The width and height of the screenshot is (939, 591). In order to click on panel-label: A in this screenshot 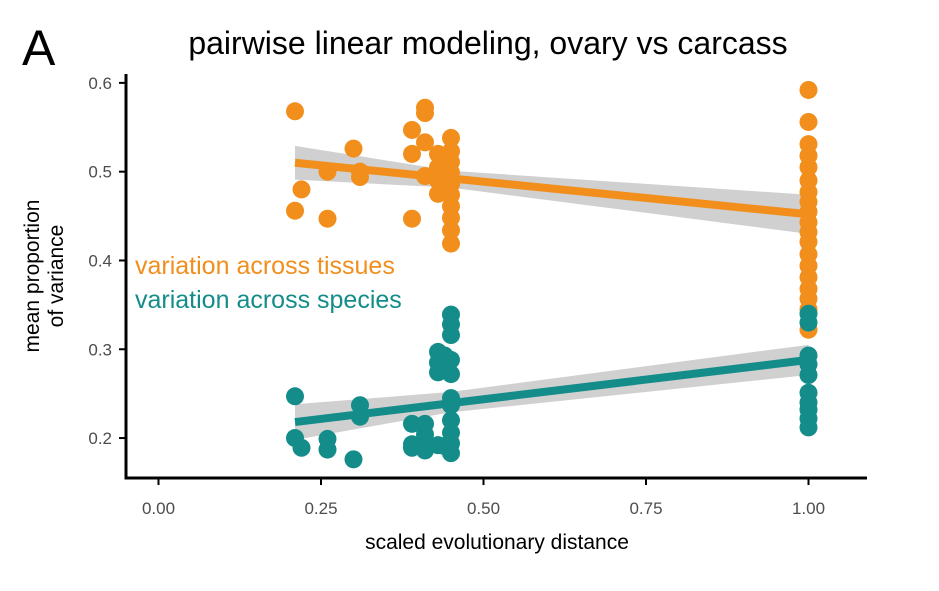, I will do `click(39, 48)`.